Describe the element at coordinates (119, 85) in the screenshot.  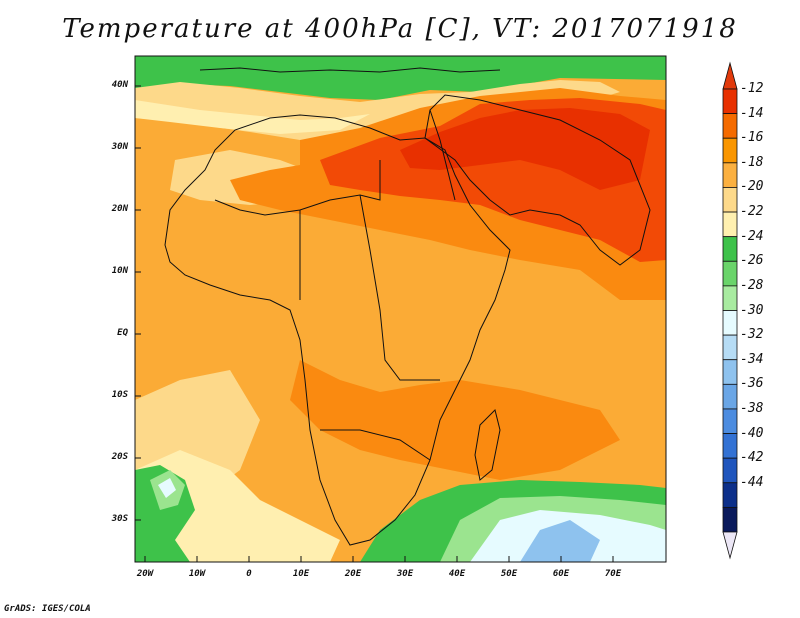
I see `lat-label: 40N` at that location.